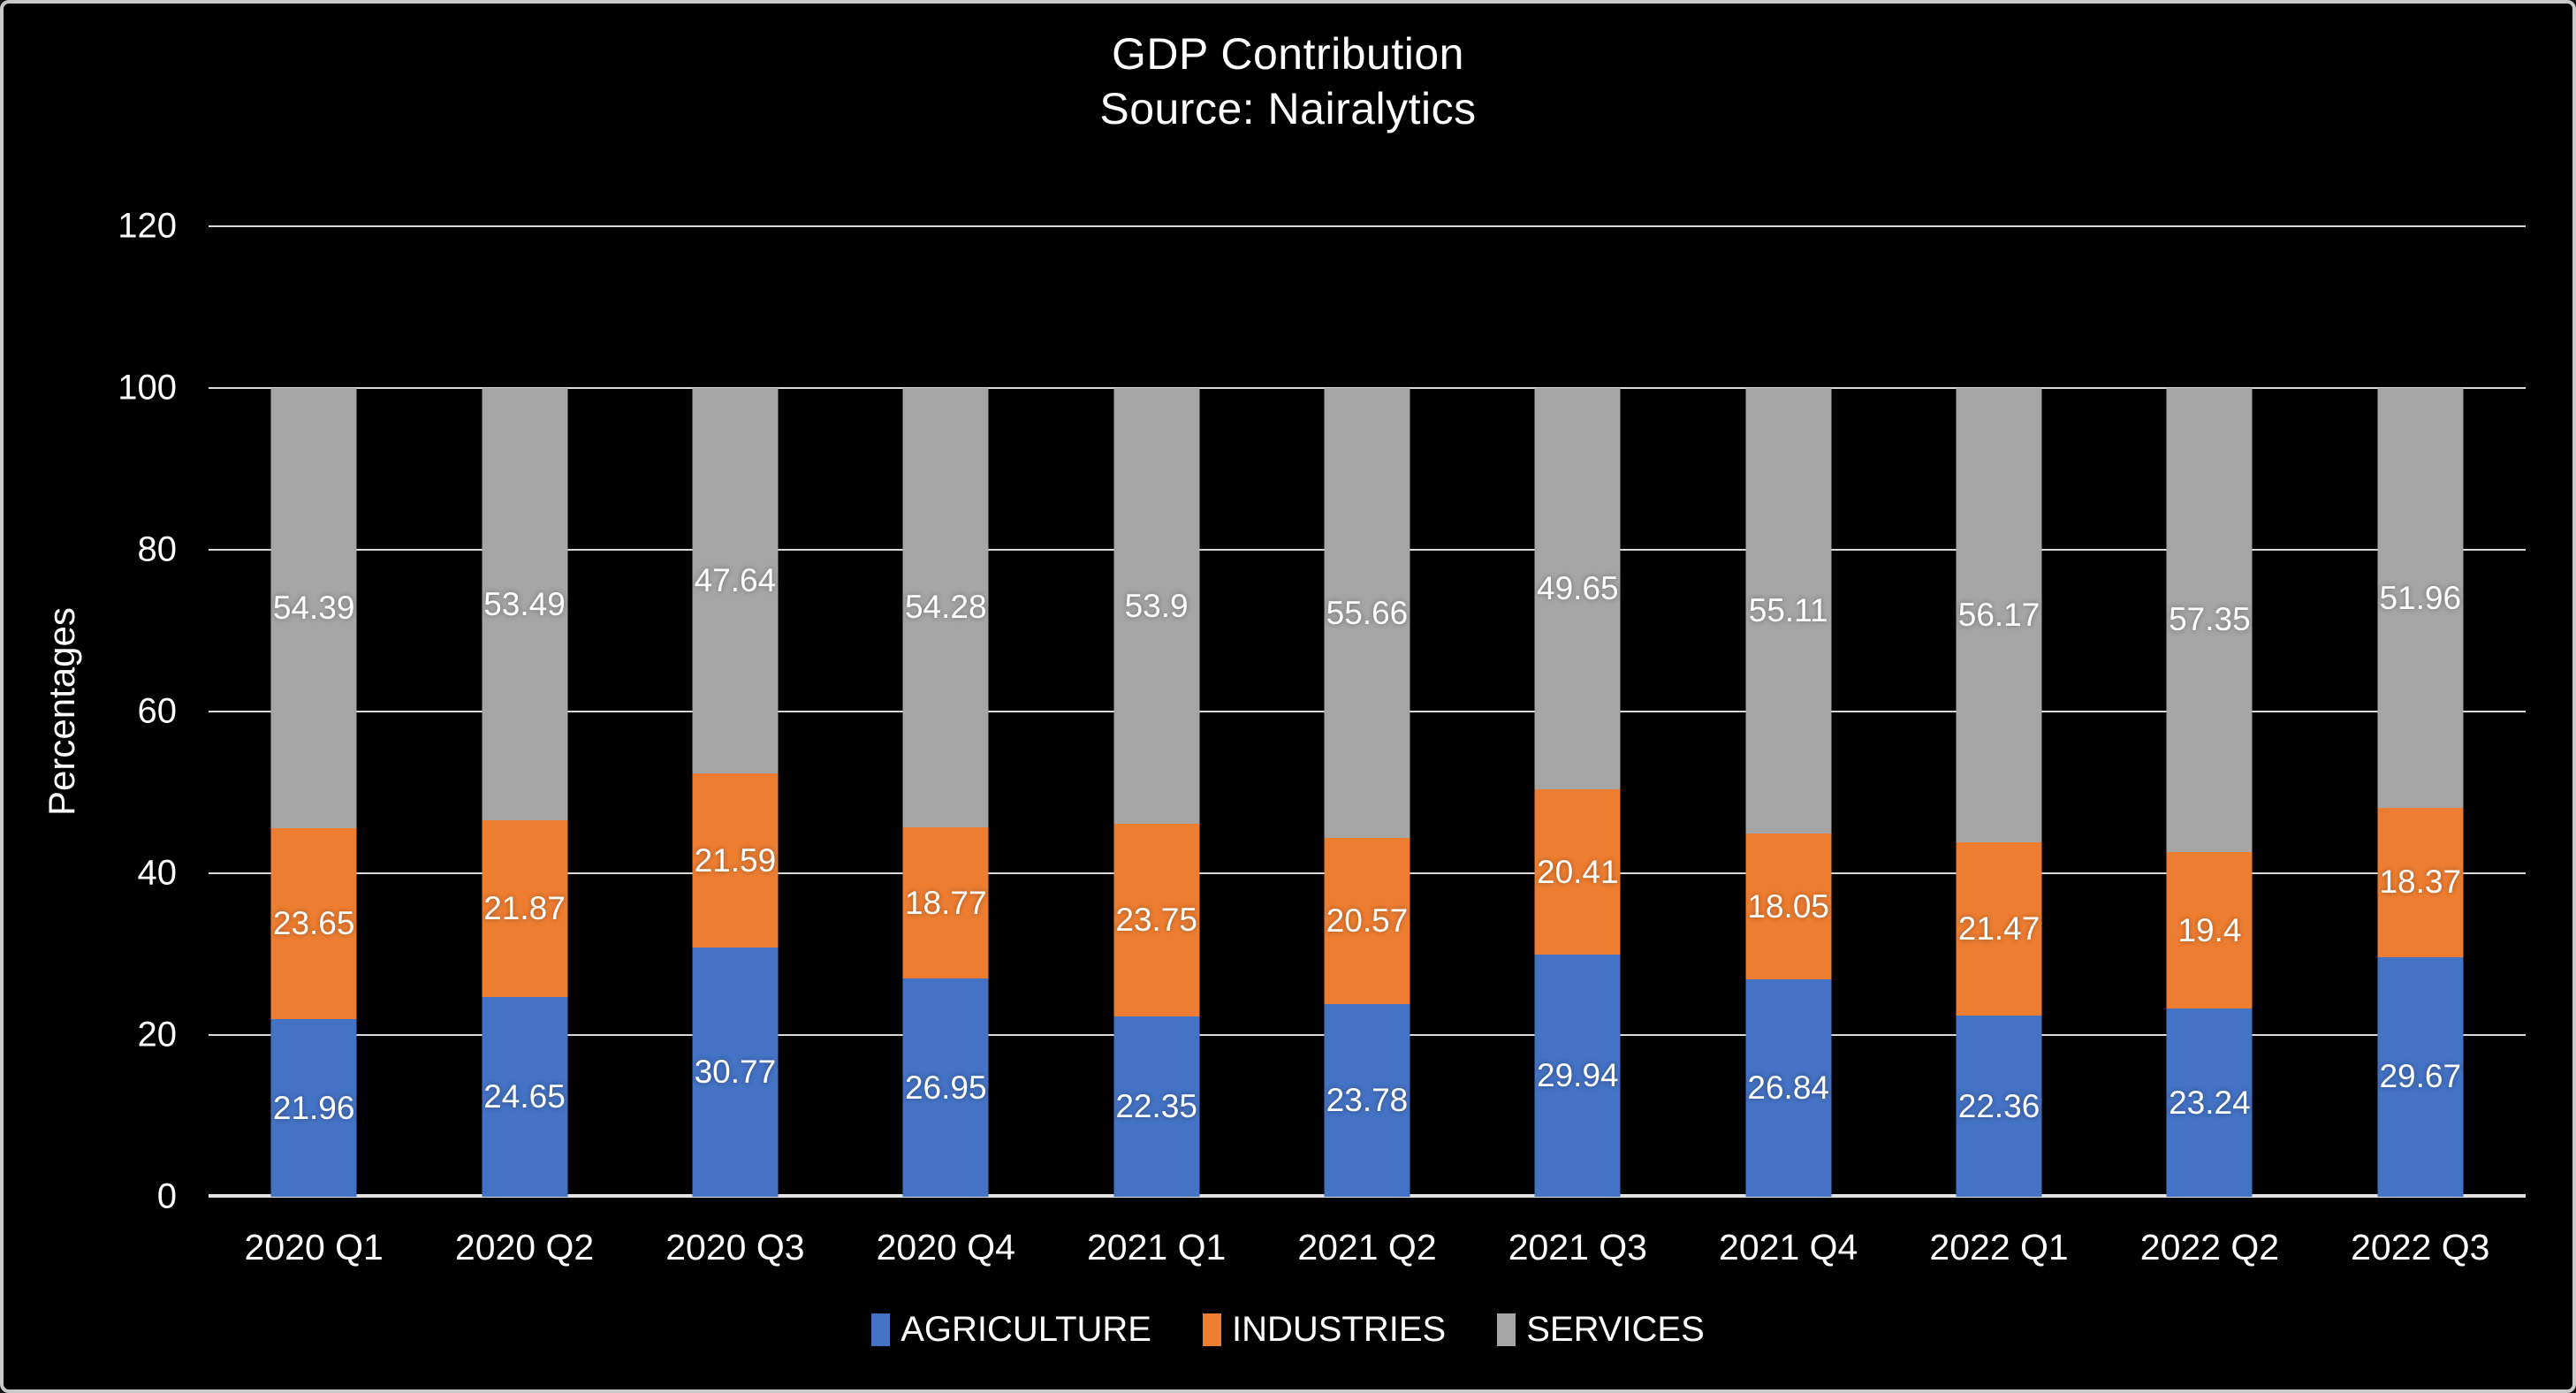  I want to click on stacked-bar-2020-q4: 26.95 18.77 54.28, so click(946, 711).